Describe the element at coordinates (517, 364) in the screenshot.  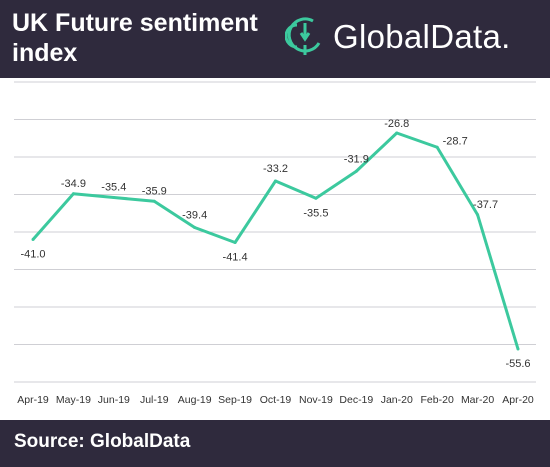
I see `data-label: -55.6` at that location.